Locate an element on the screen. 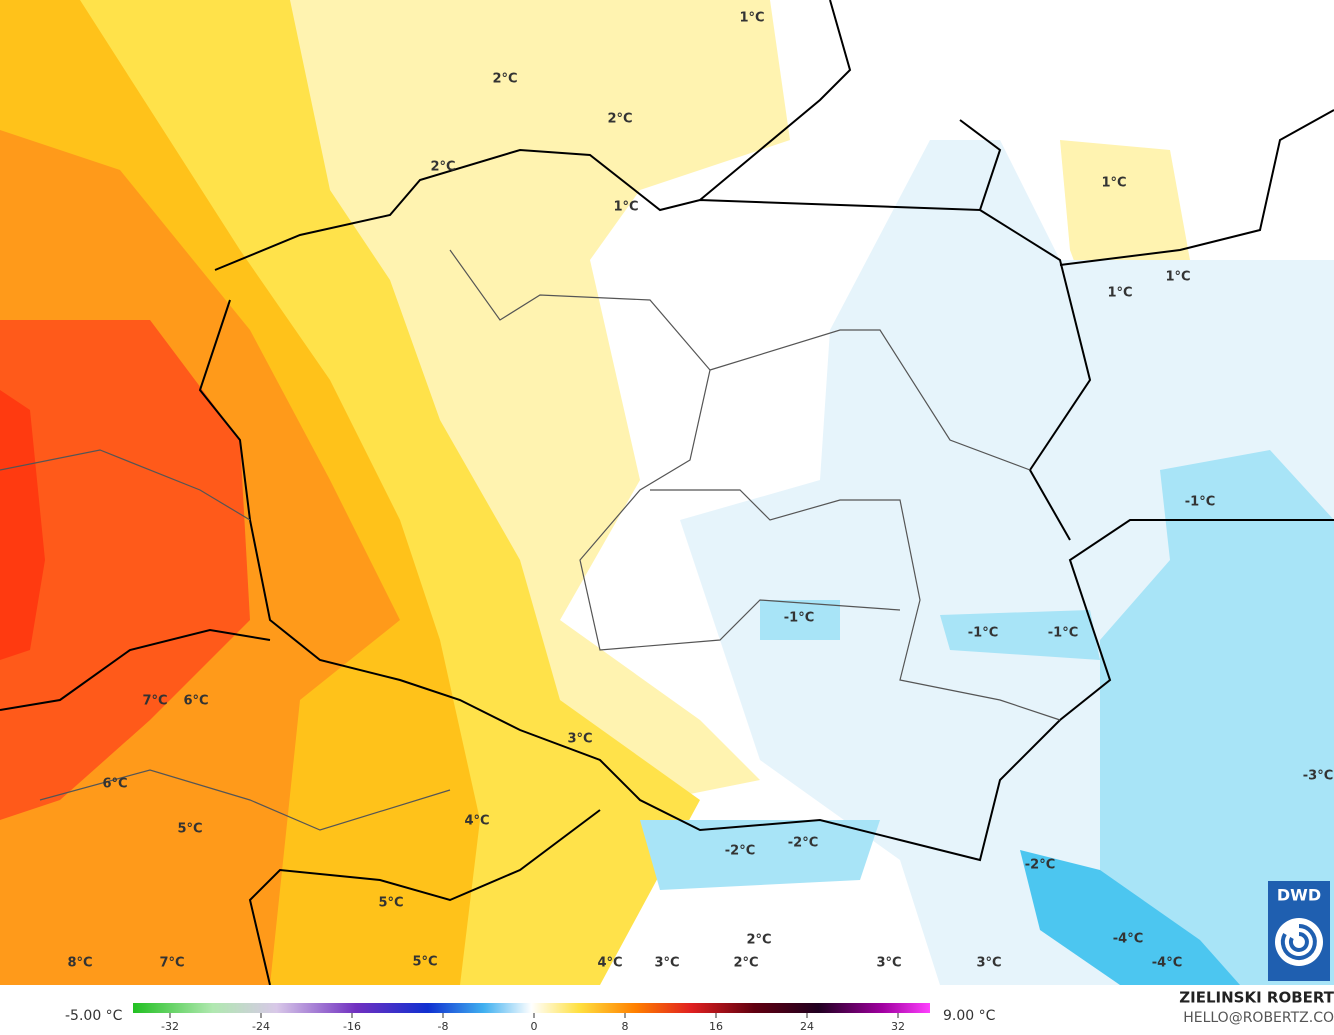  colorbar-tick-label: -32 is located at coordinates (170, 1026).